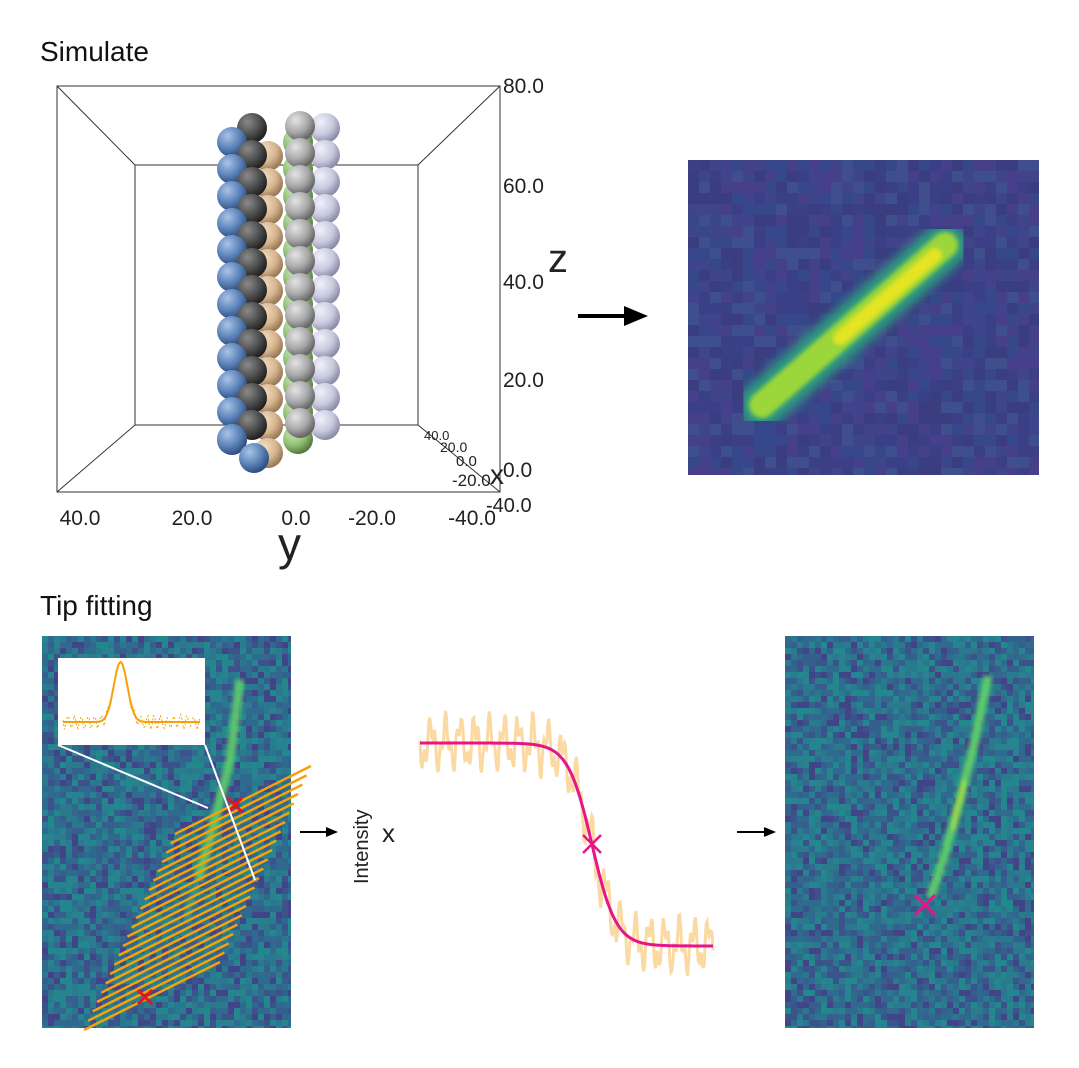 The image size is (1079, 1068). I want to click on y-tick-label: -20.0, so click(372, 518).